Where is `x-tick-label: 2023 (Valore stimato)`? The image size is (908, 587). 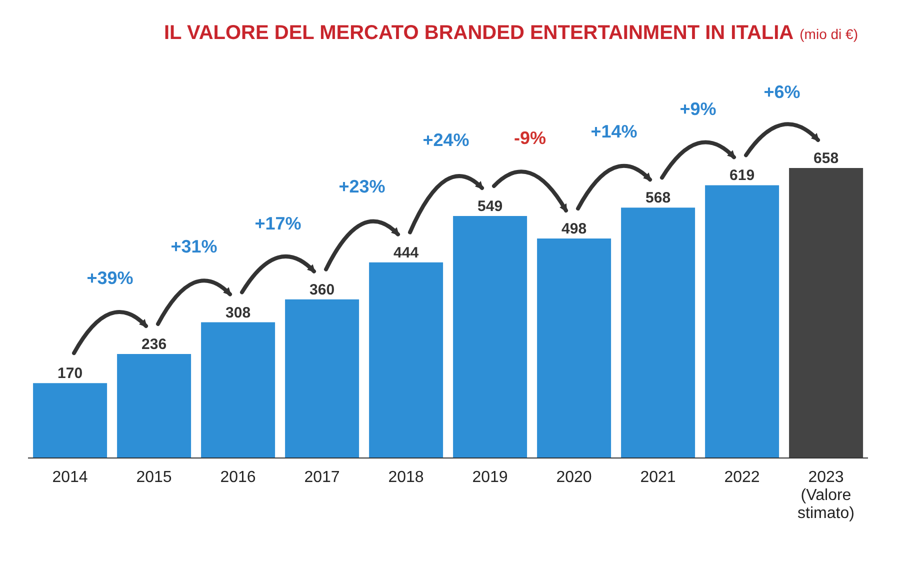 x-tick-label: 2023 (Valore stimato) is located at coordinates (826, 495).